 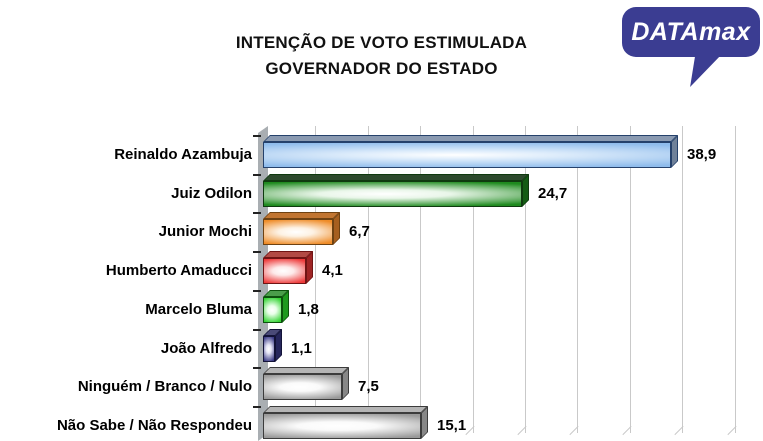 I want to click on datamax-logo: DATAmax, so click(x=692, y=47).